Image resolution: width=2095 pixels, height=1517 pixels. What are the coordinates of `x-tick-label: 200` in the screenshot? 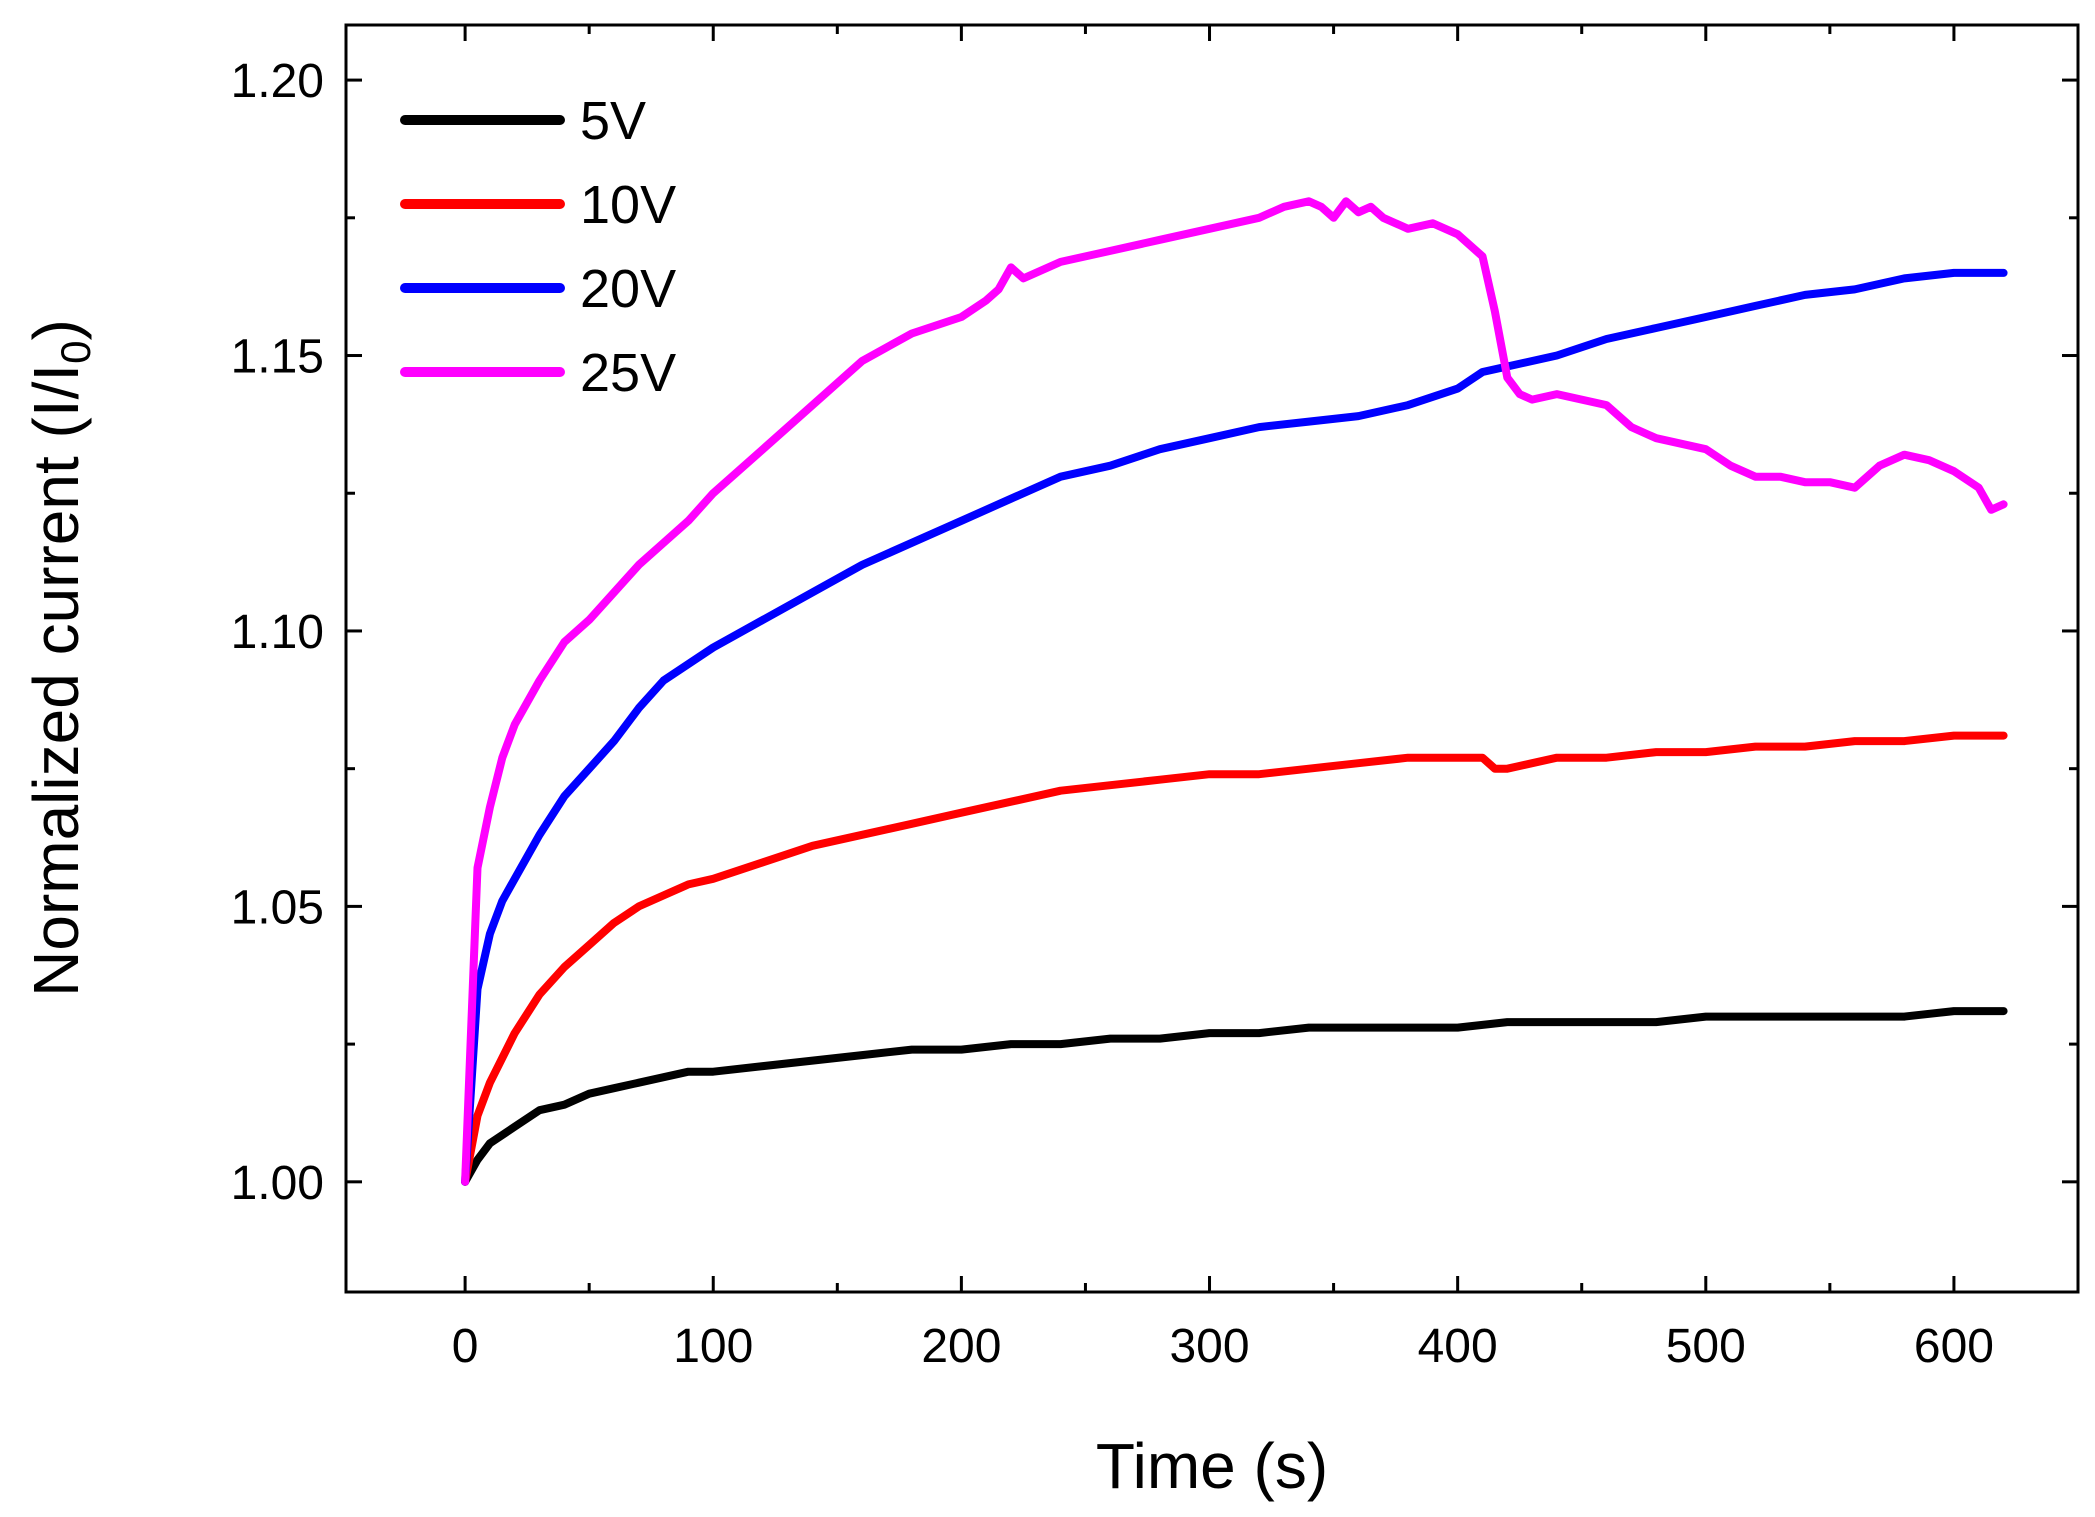 It's located at (961, 1346).